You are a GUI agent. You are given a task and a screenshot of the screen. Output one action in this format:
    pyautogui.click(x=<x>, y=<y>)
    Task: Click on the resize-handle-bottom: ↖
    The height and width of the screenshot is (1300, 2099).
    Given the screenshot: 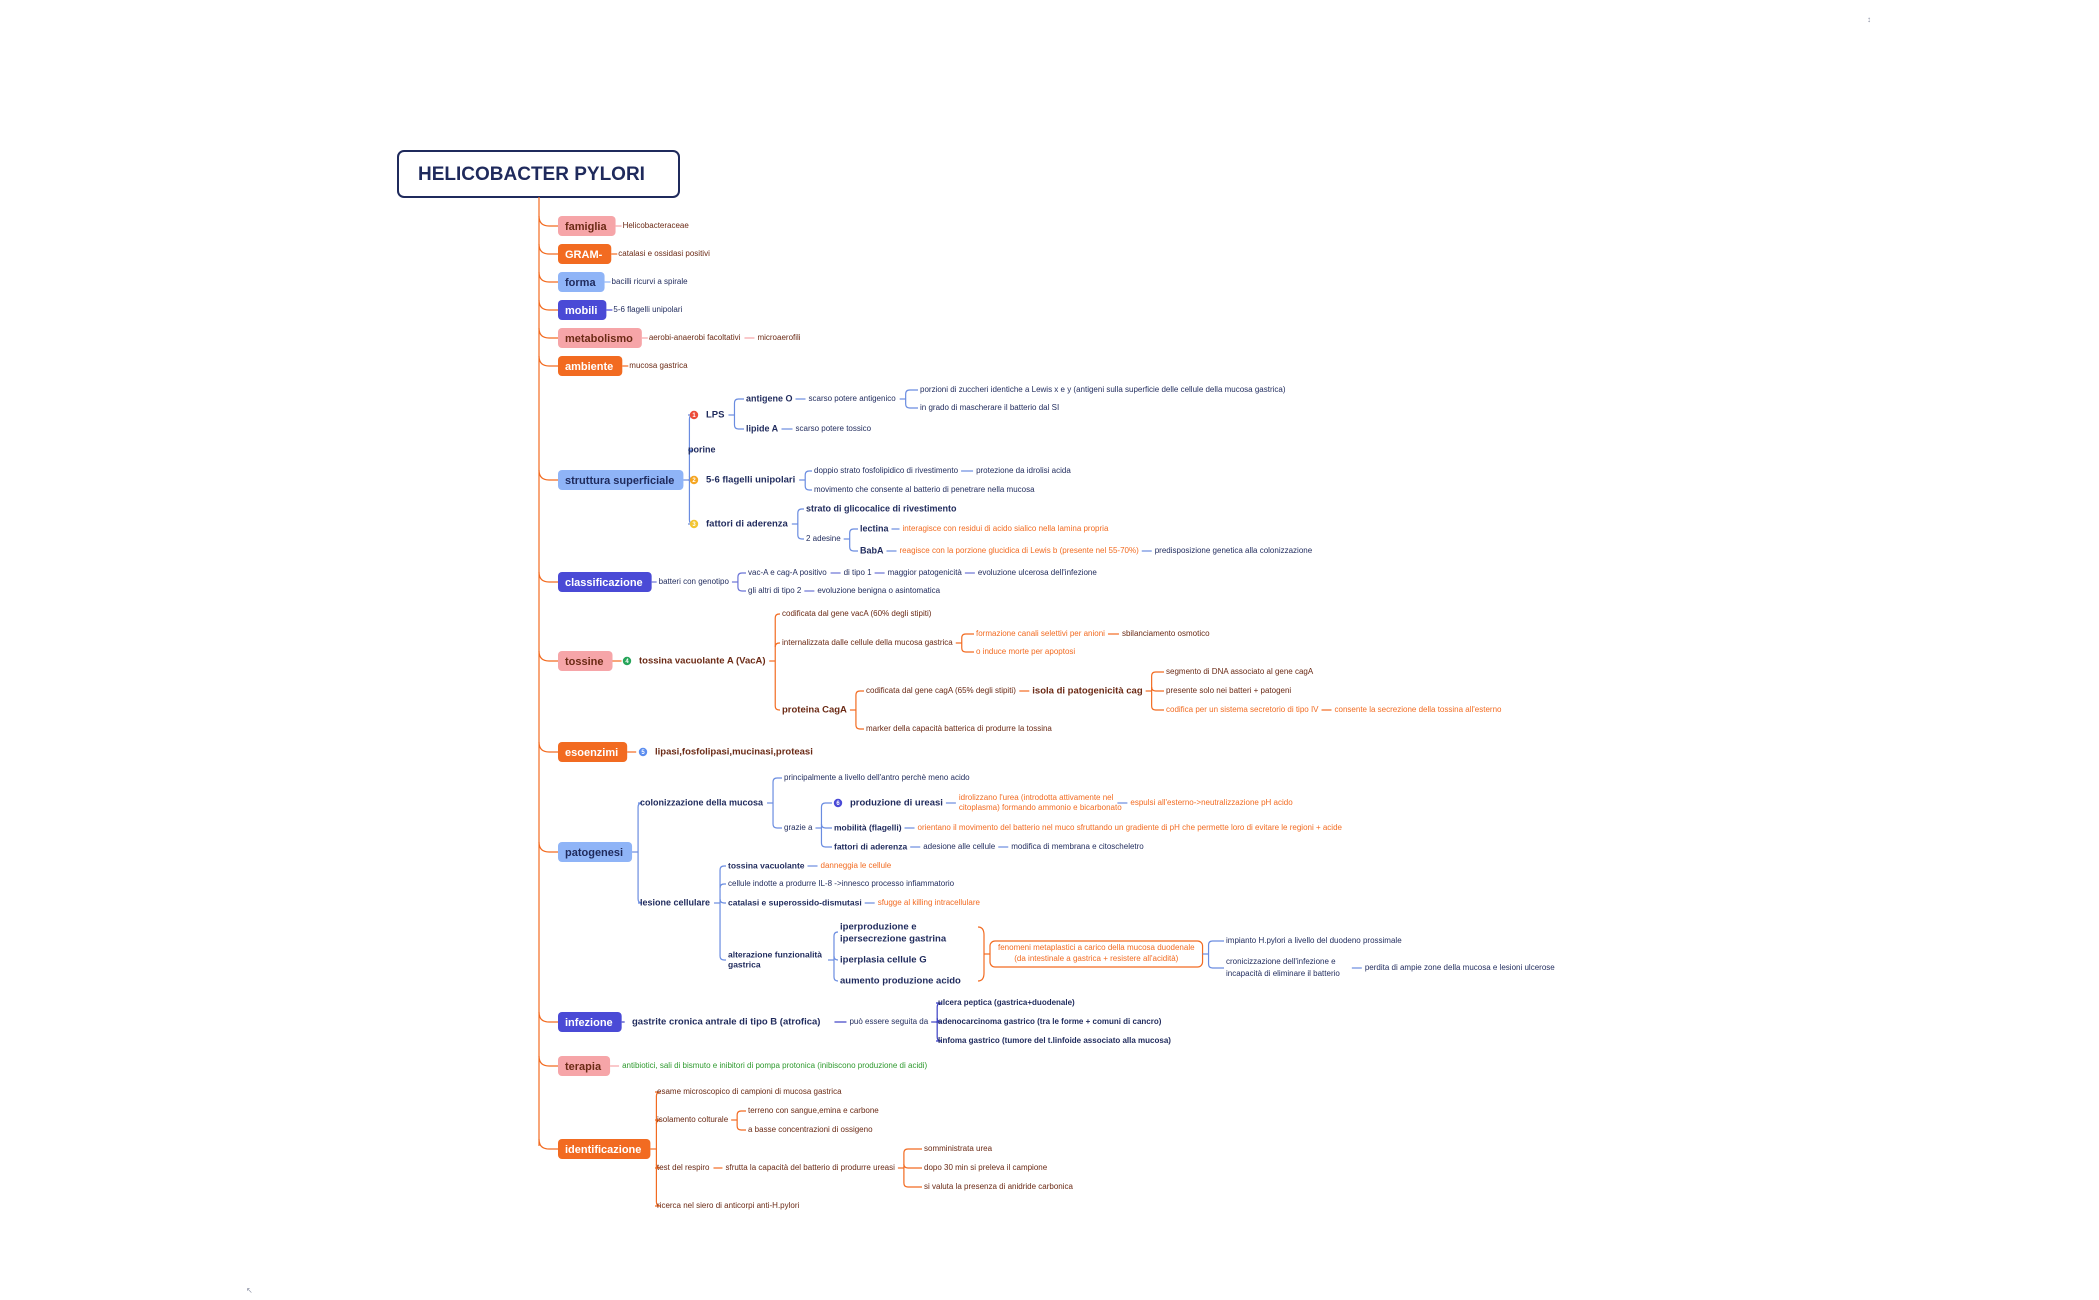 What is the action you would take?
    pyautogui.click(x=249, y=1290)
    